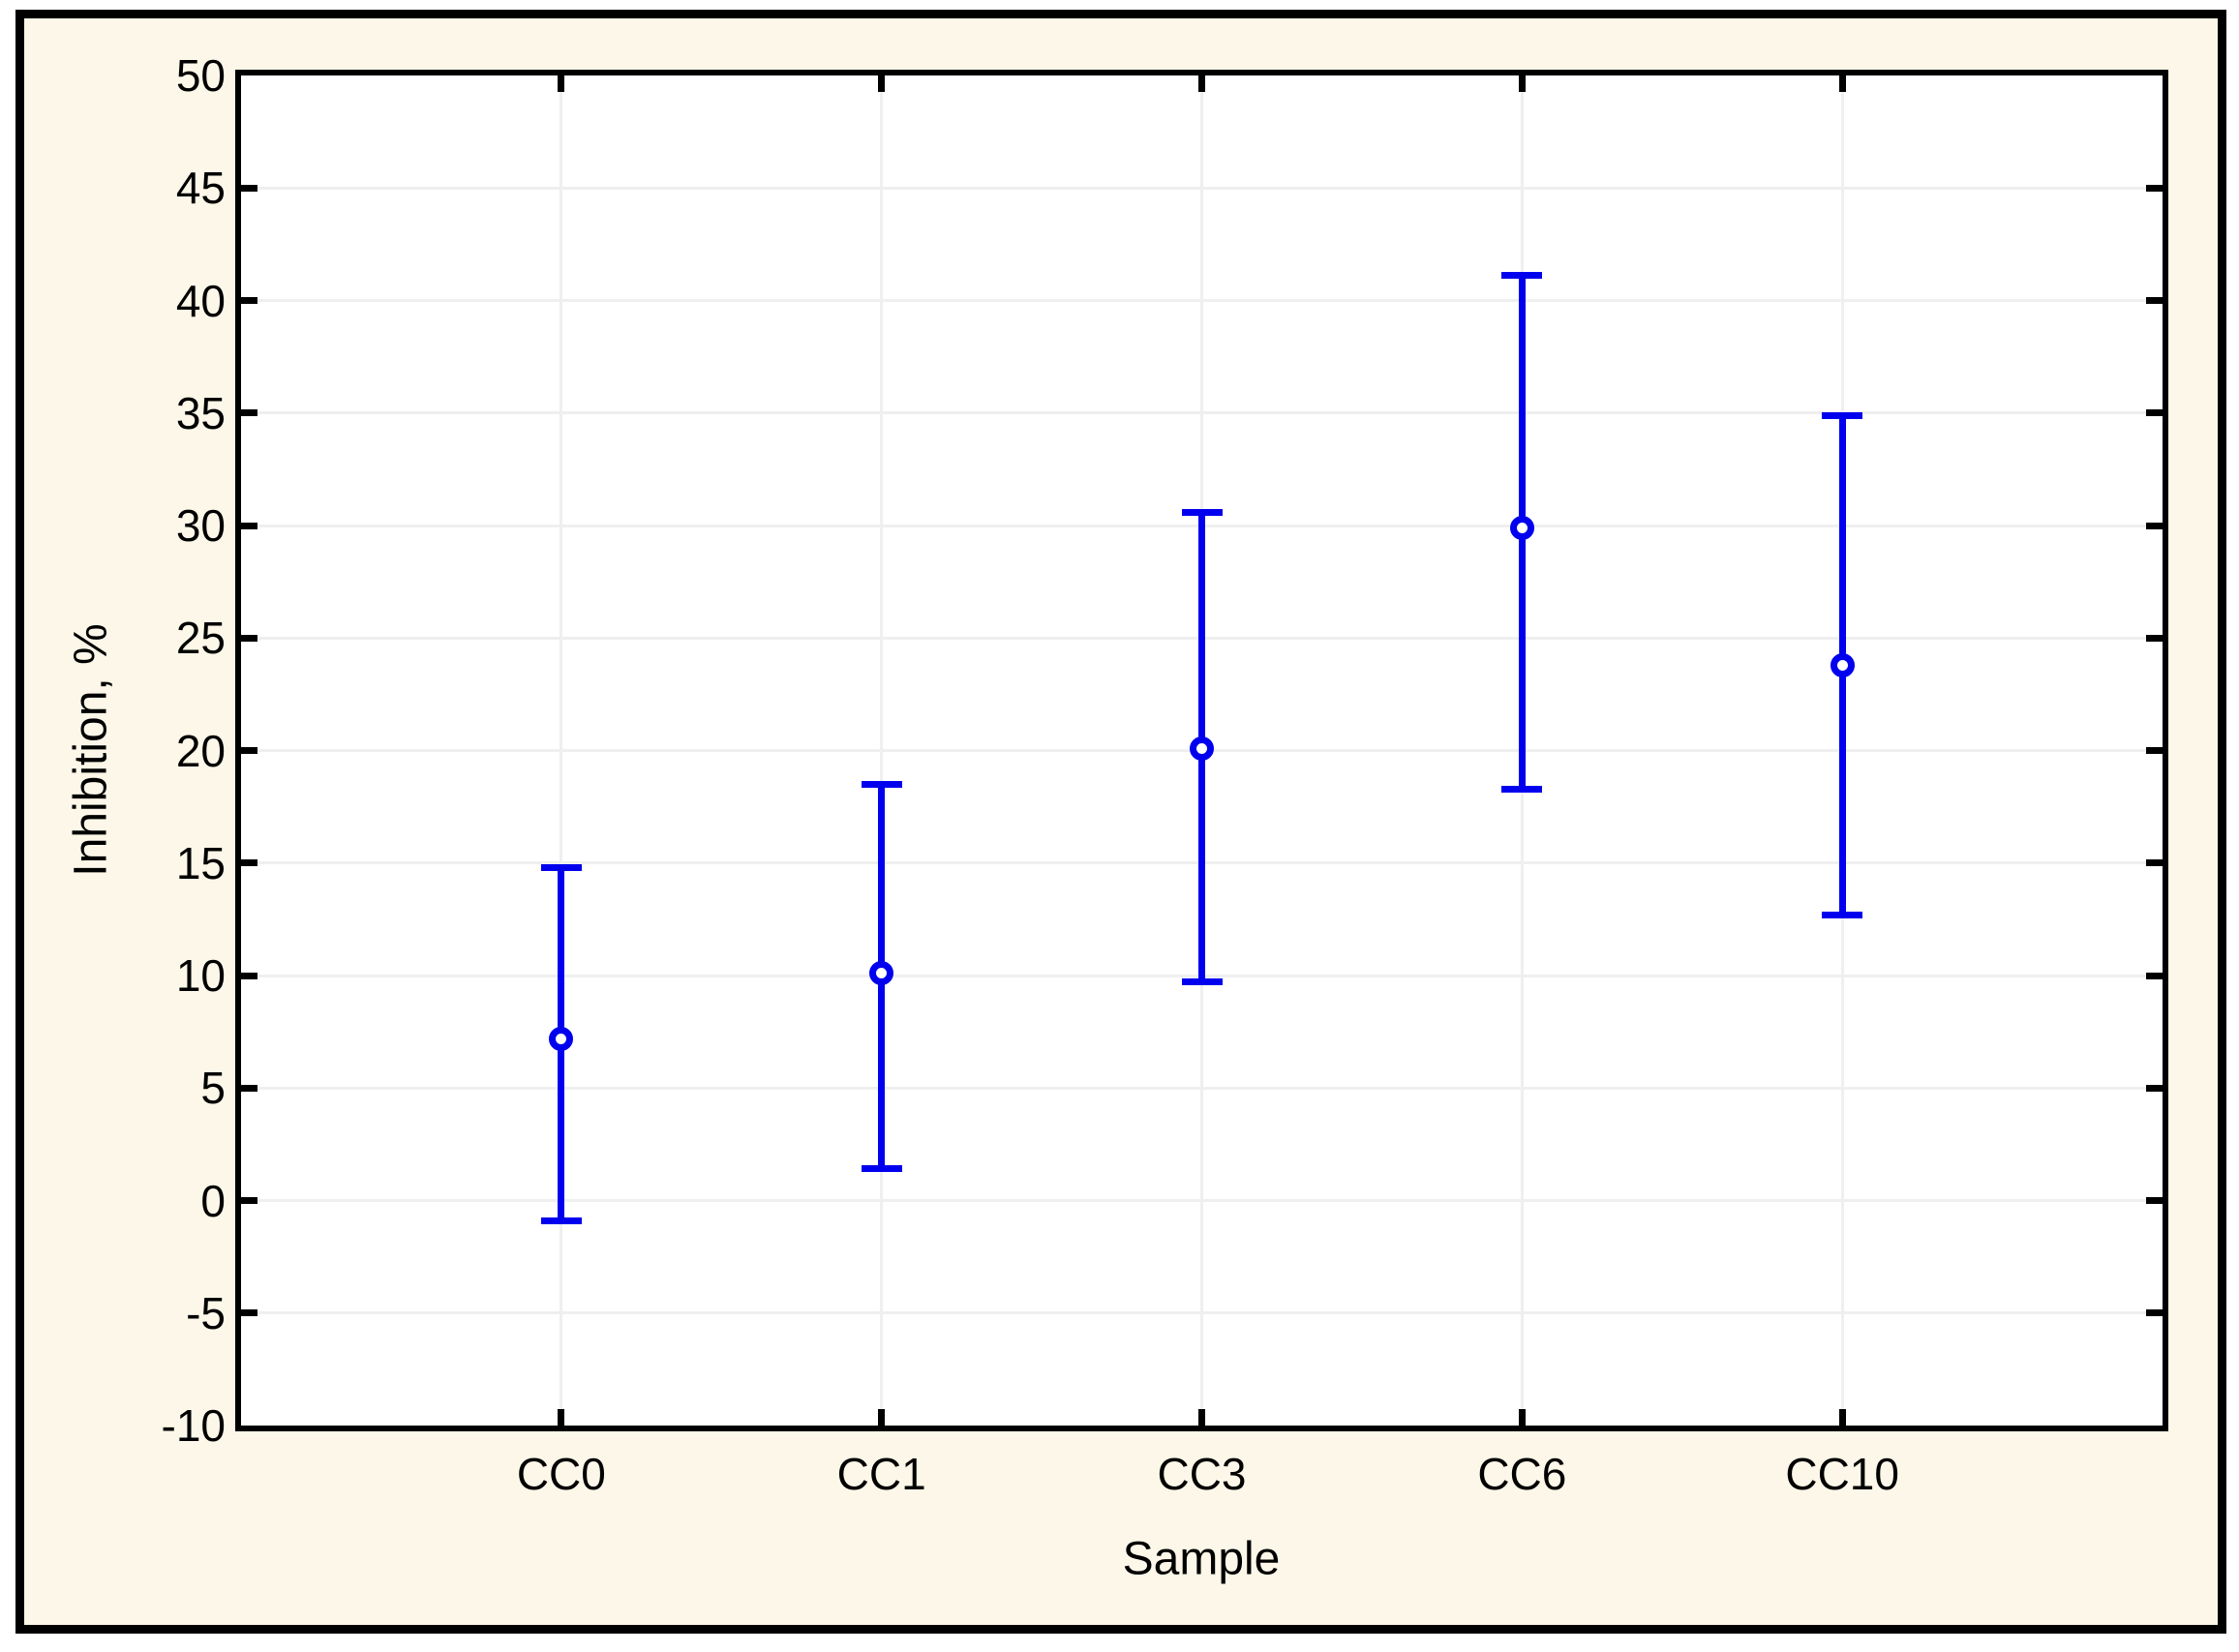 This screenshot has width=2239, height=1652. What do you see at coordinates (200, 300) in the screenshot?
I see `y-tick-label: 40` at bounding box center [200, 300].